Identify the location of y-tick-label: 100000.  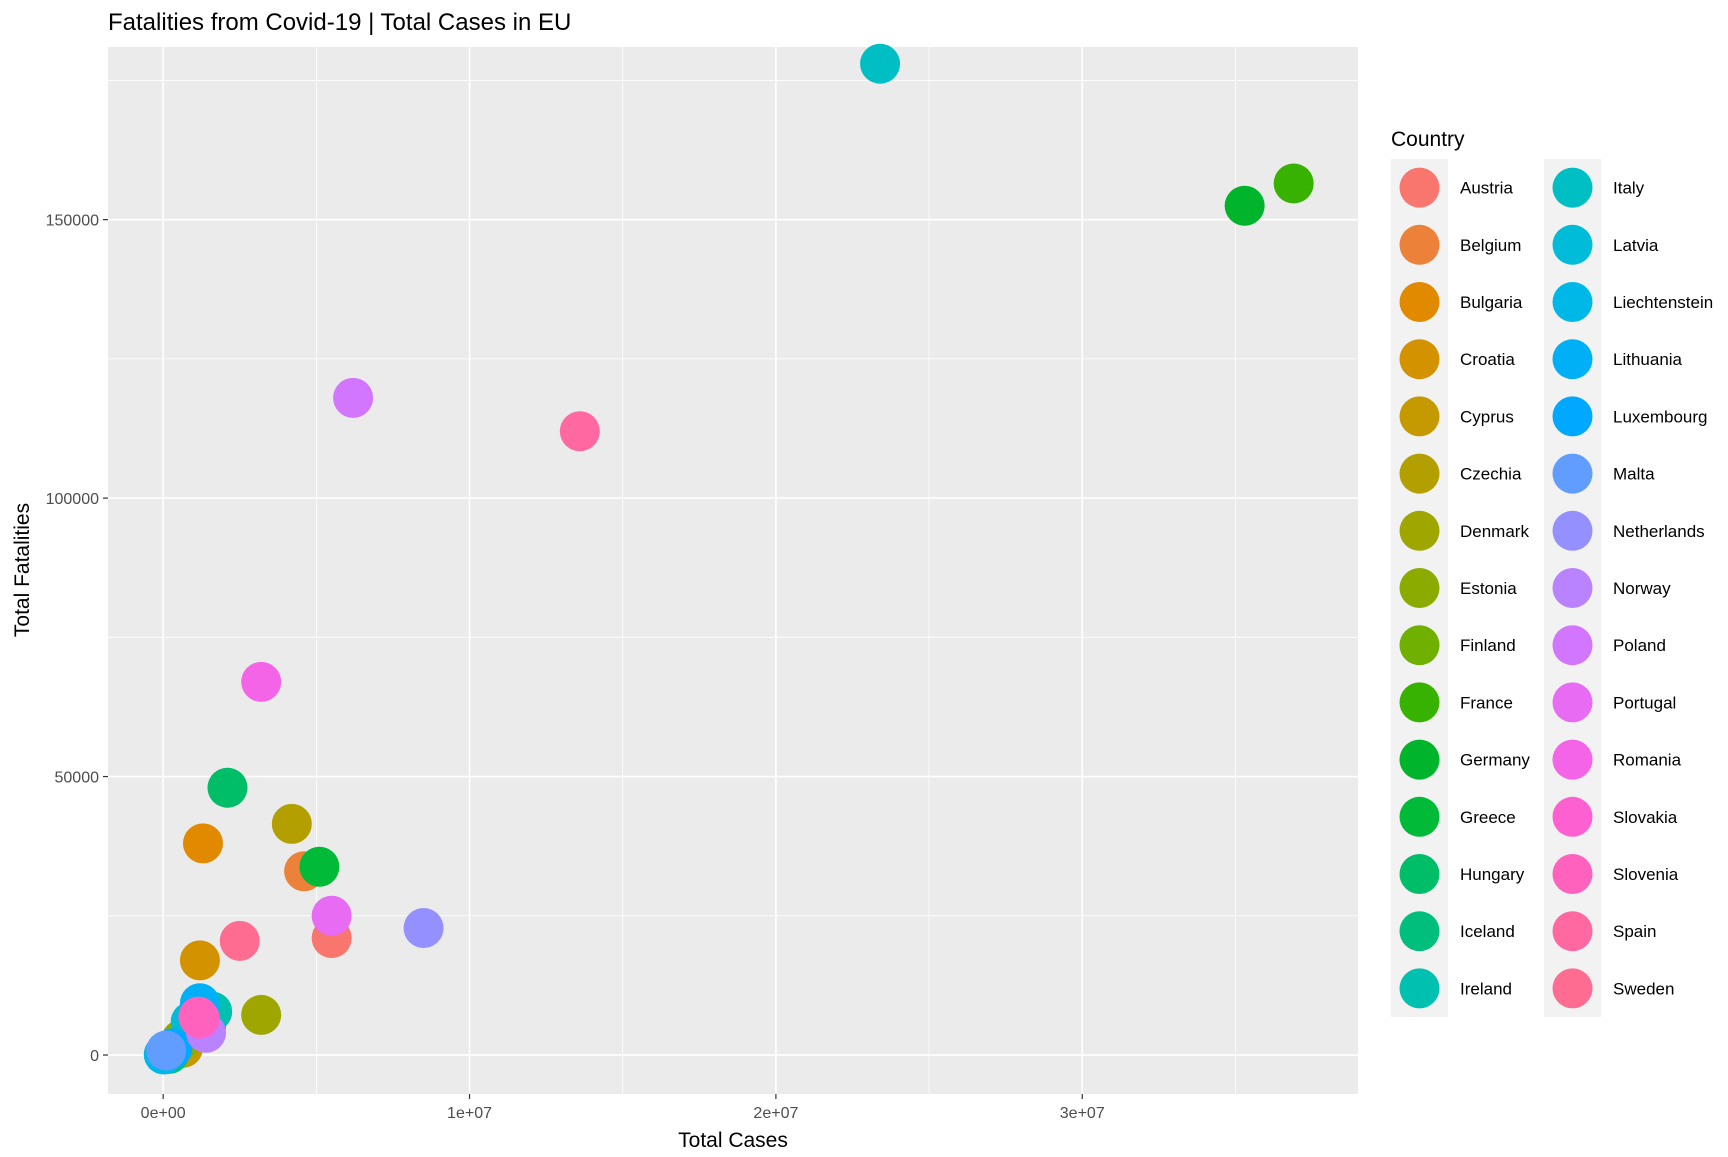
(72, 499).